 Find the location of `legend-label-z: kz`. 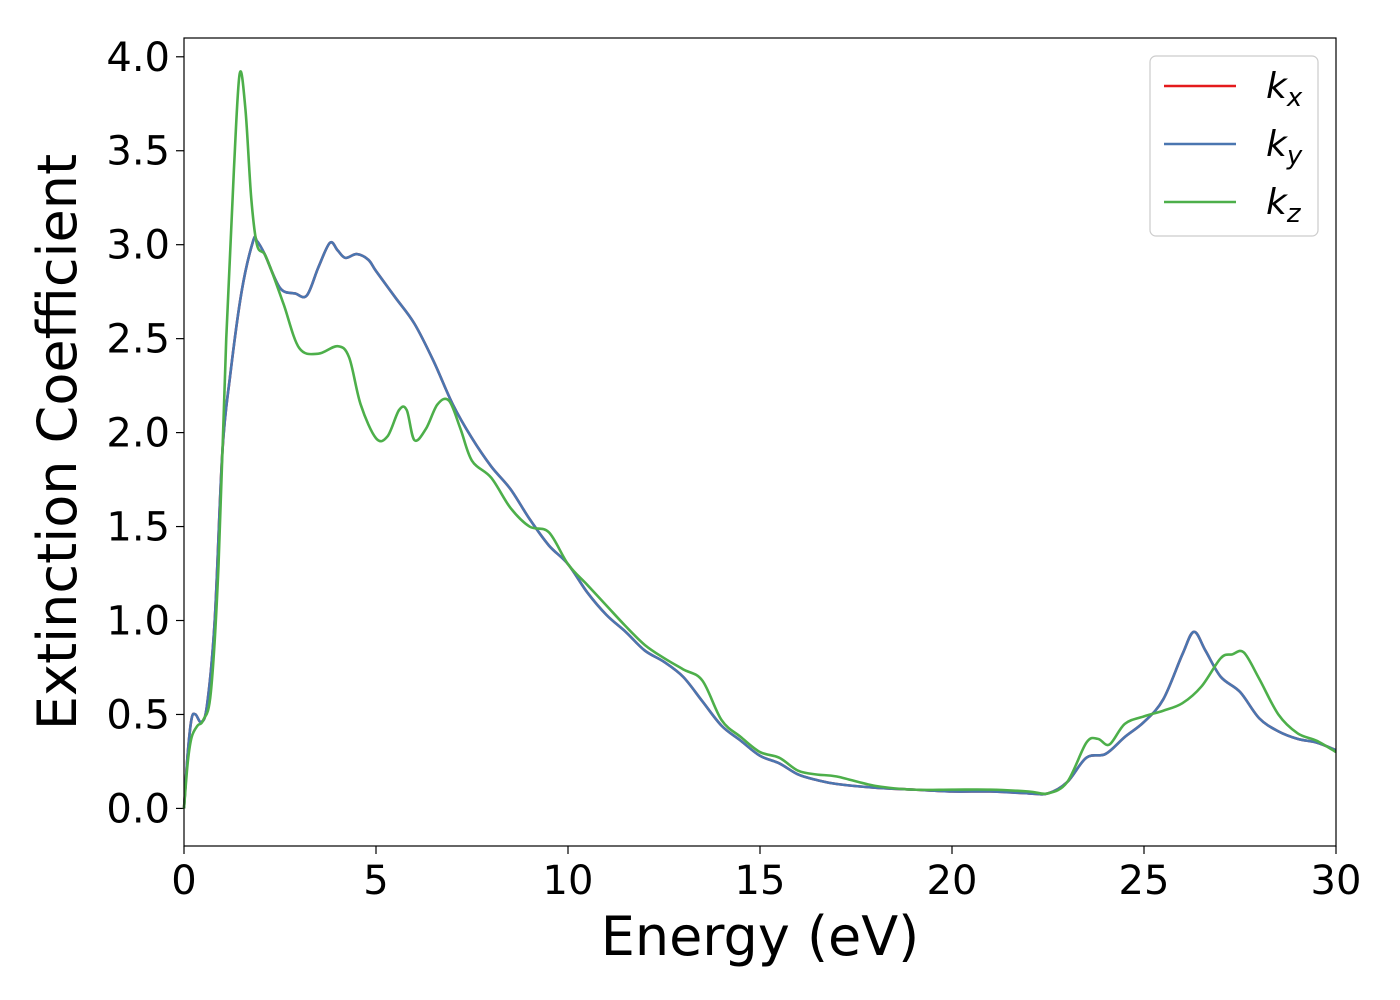

legend-label-z: kz is located at coordinates (1284, 205).